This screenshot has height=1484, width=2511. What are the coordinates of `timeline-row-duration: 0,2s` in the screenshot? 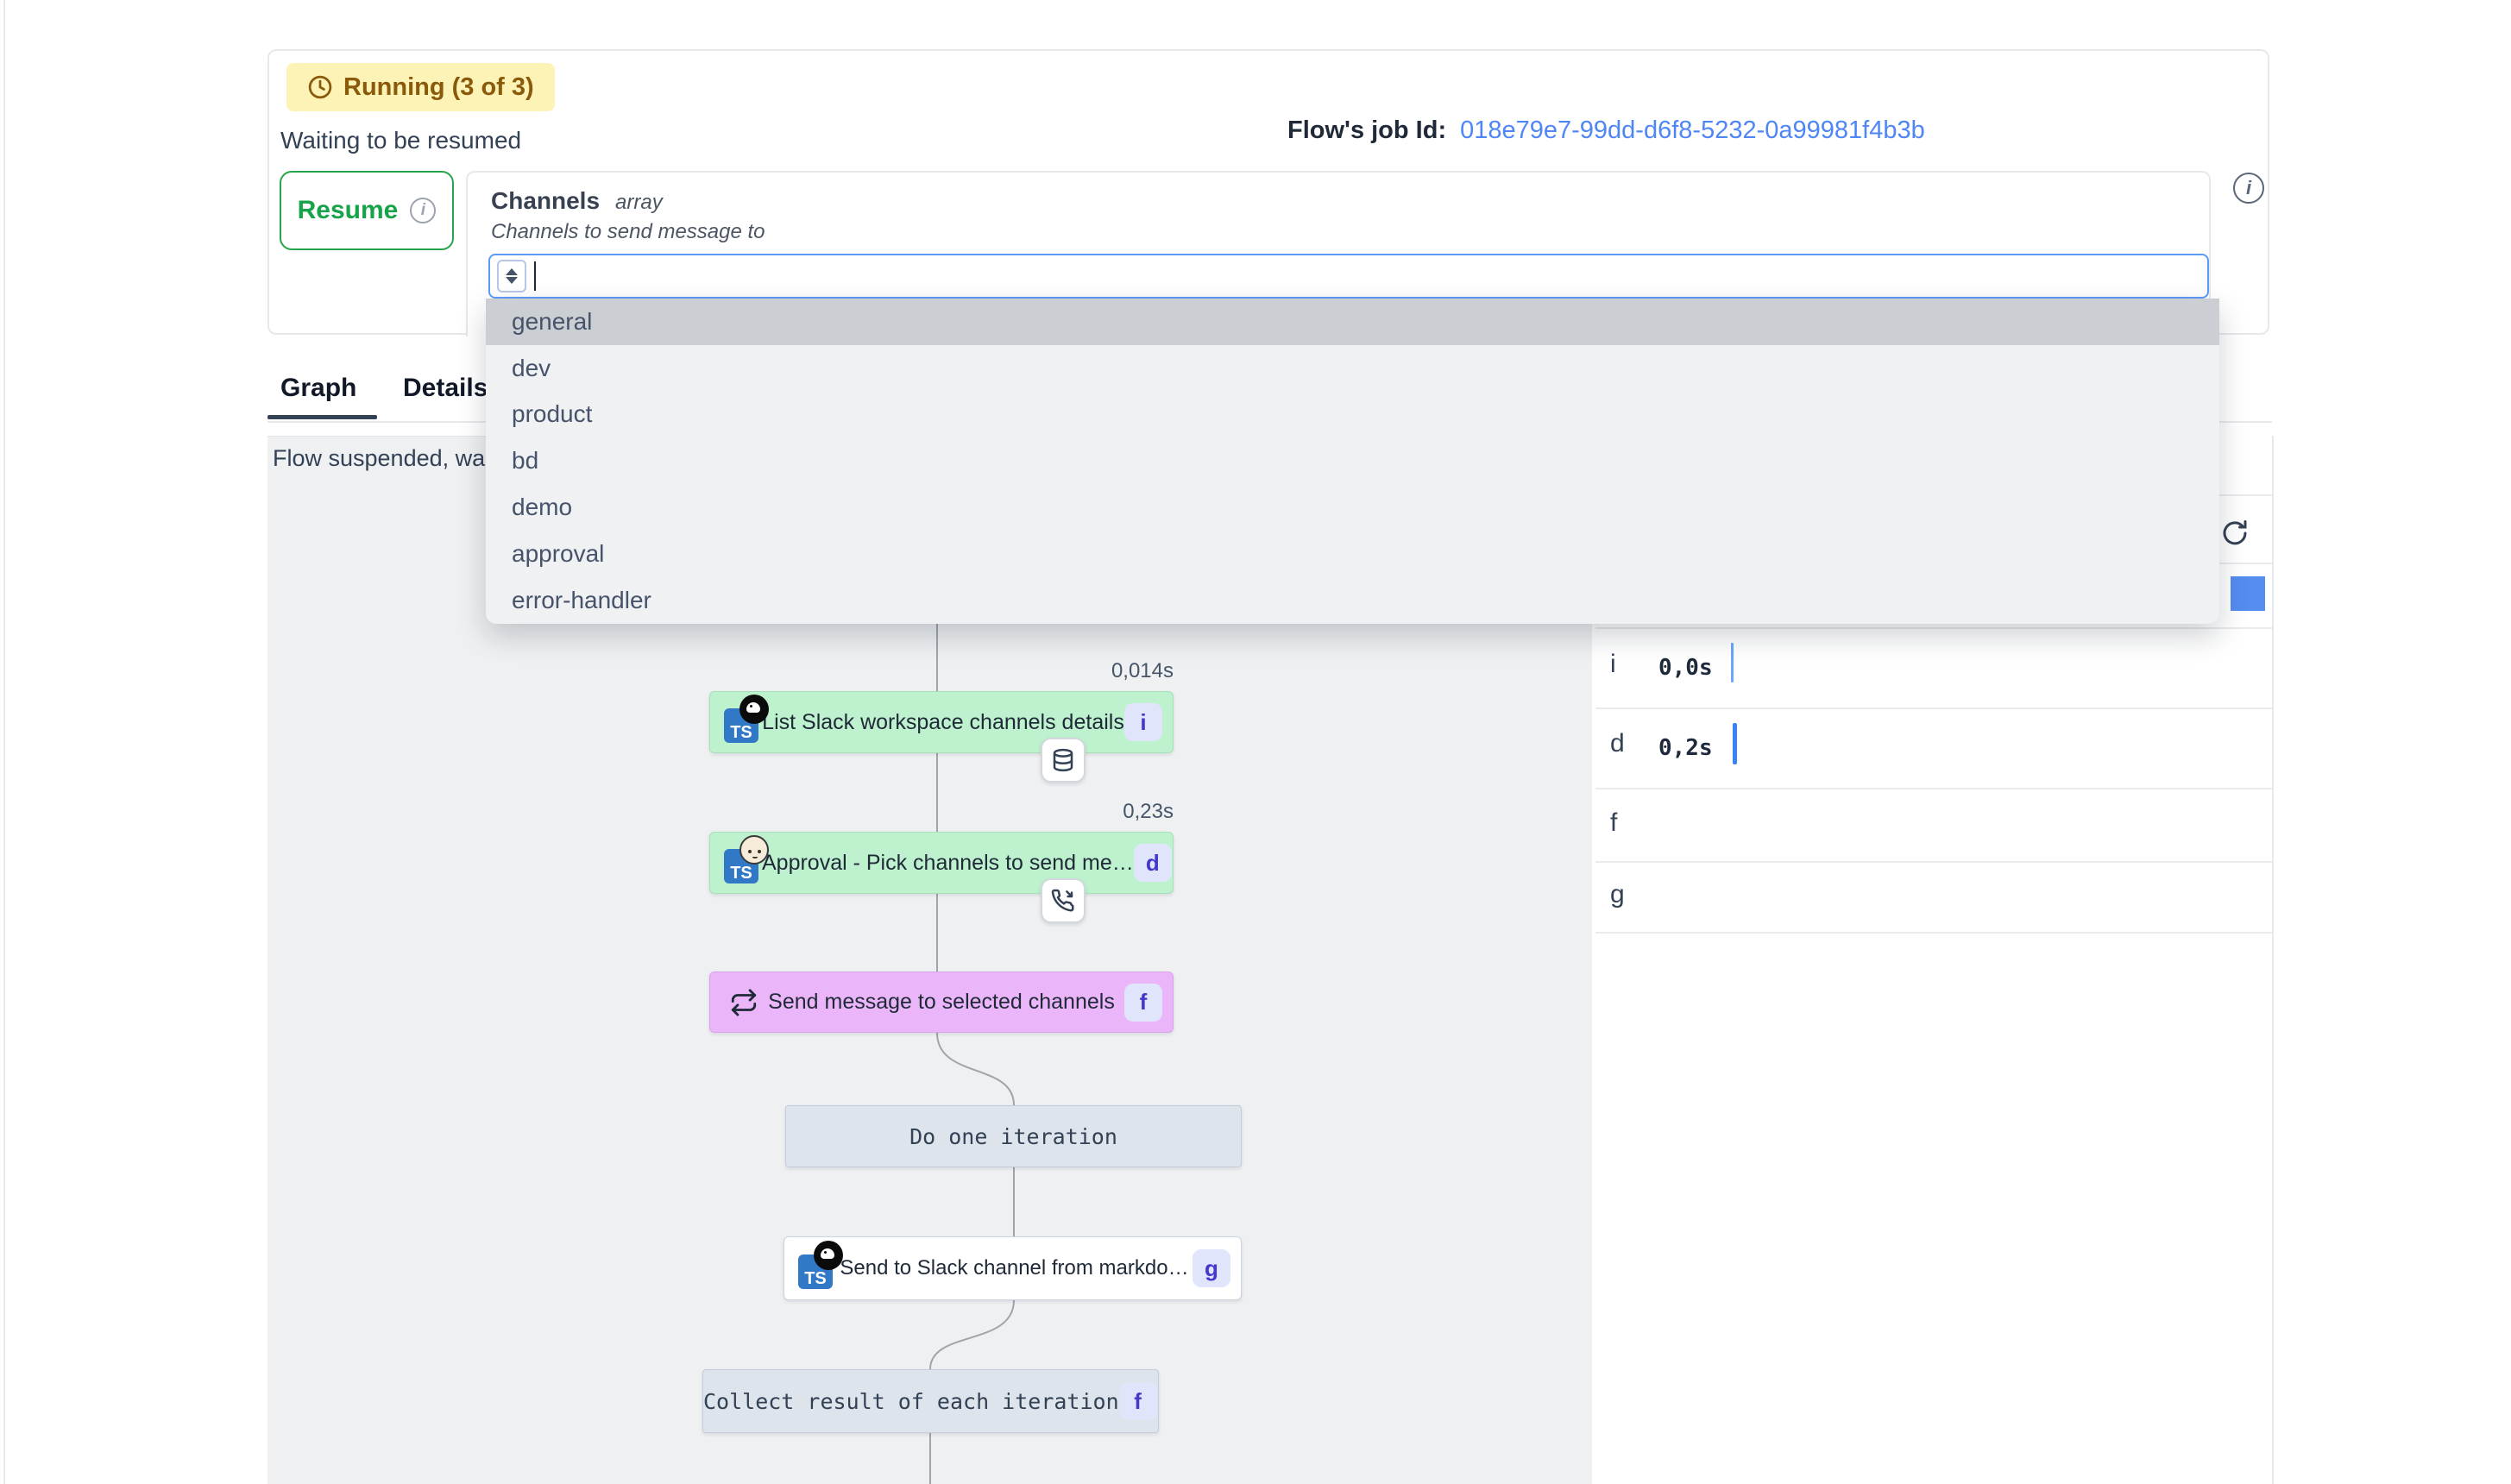 It's located at (1685, 748).